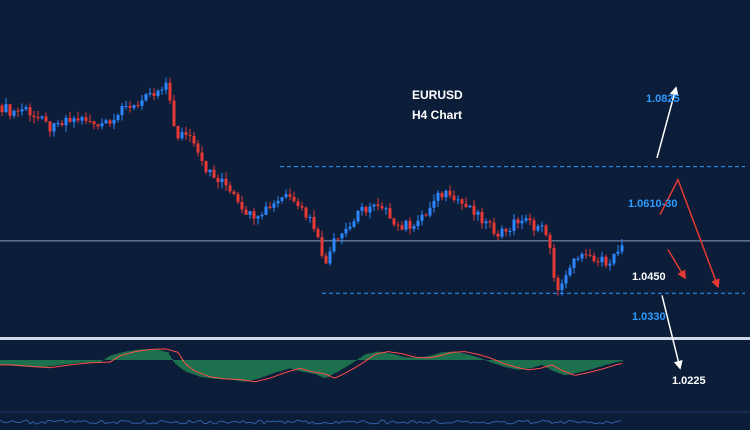 This screenshot has height=430, width=750. I want to click on chart-subtitle: H4 Chart, so click(437, 115).